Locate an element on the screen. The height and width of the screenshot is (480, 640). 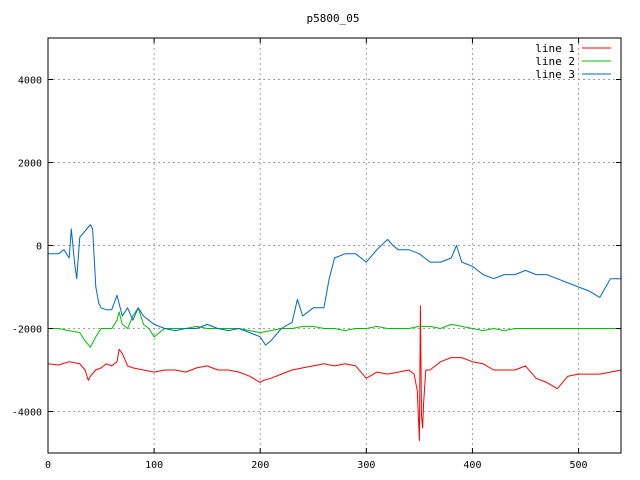
y-tick-label: 0 is located at coordinates (39, 247).